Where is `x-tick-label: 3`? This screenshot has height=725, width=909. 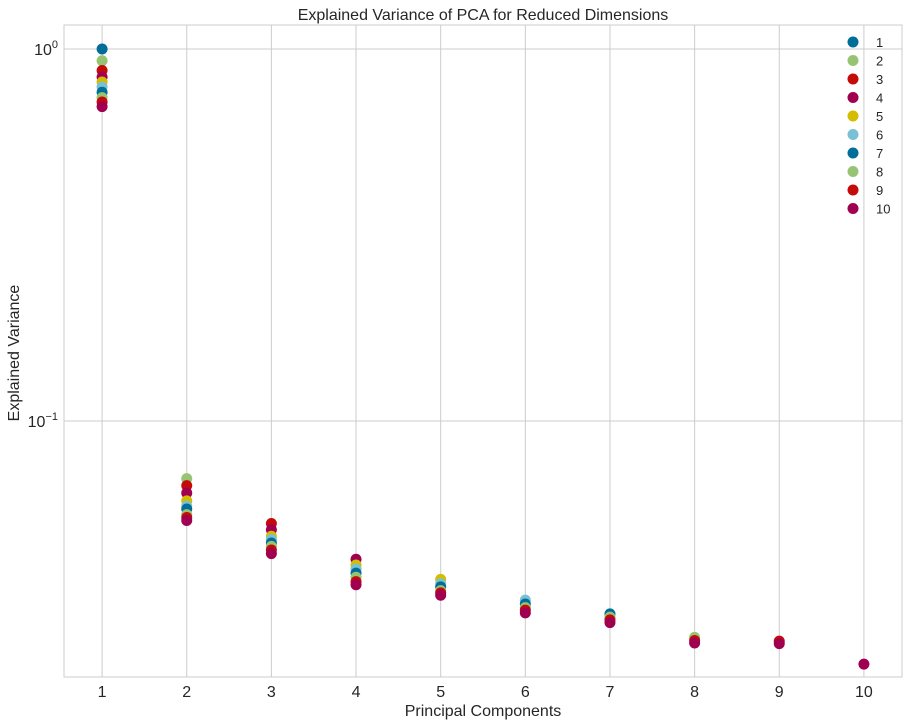 x-tick-label: 3 is located at coordinates (271, 692).